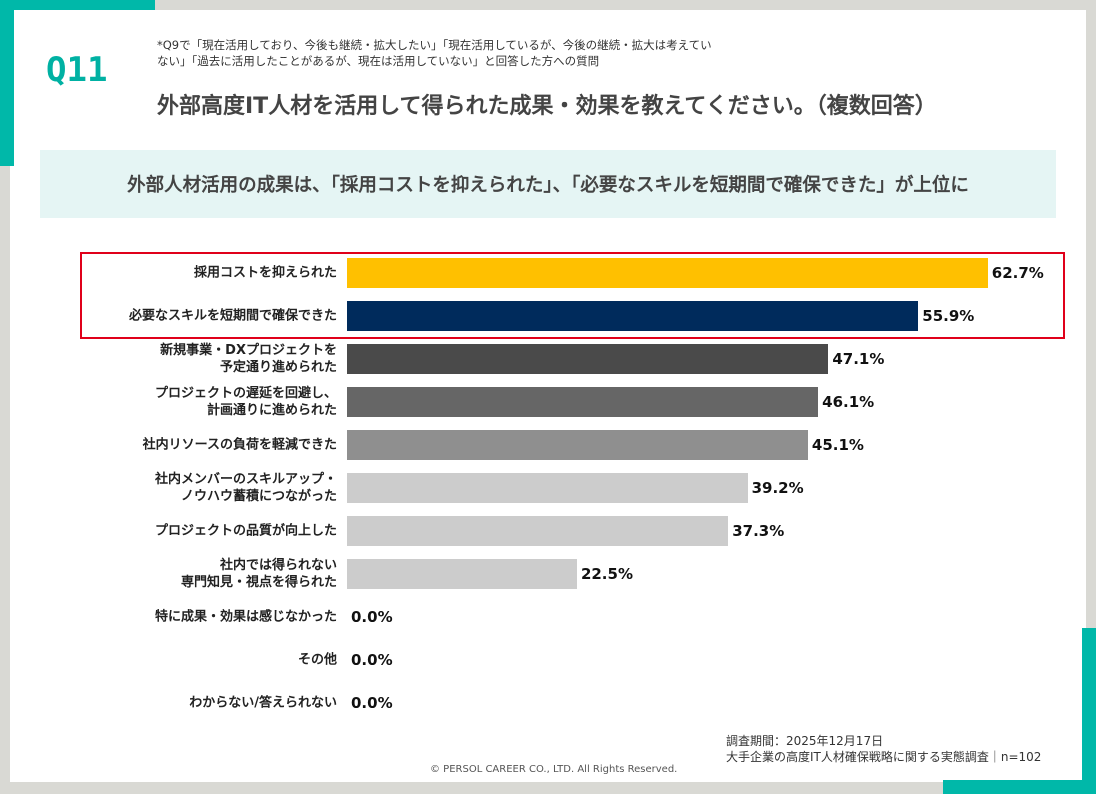 This screenshot has height=794, width=1096. Describe the element at coordinates (263, 703) in the screenshot. I see `category-label: わからない/答えられない` at that location.